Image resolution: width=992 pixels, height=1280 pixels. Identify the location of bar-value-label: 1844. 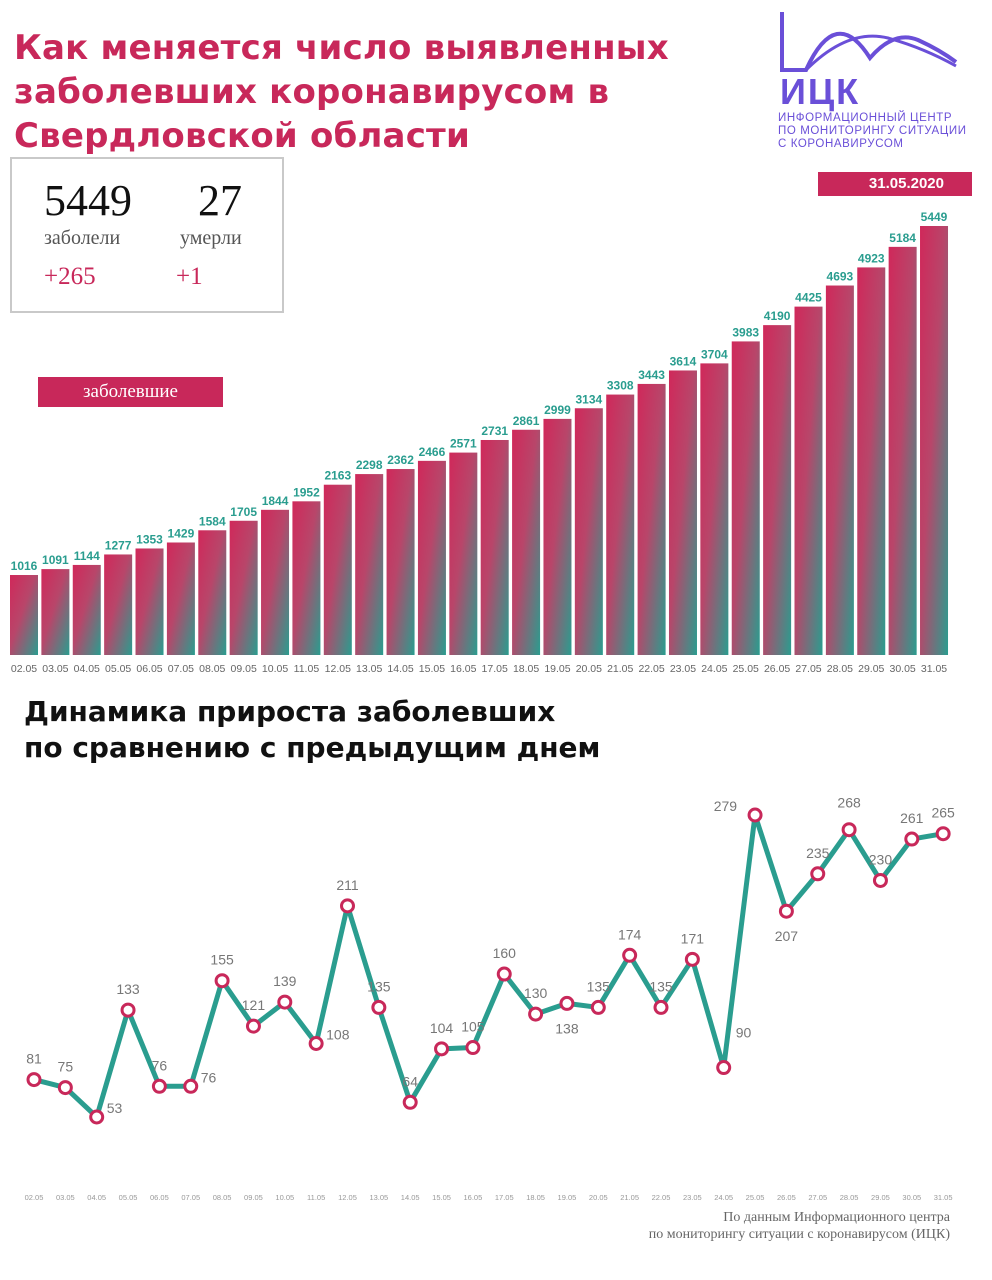
(275, 501).